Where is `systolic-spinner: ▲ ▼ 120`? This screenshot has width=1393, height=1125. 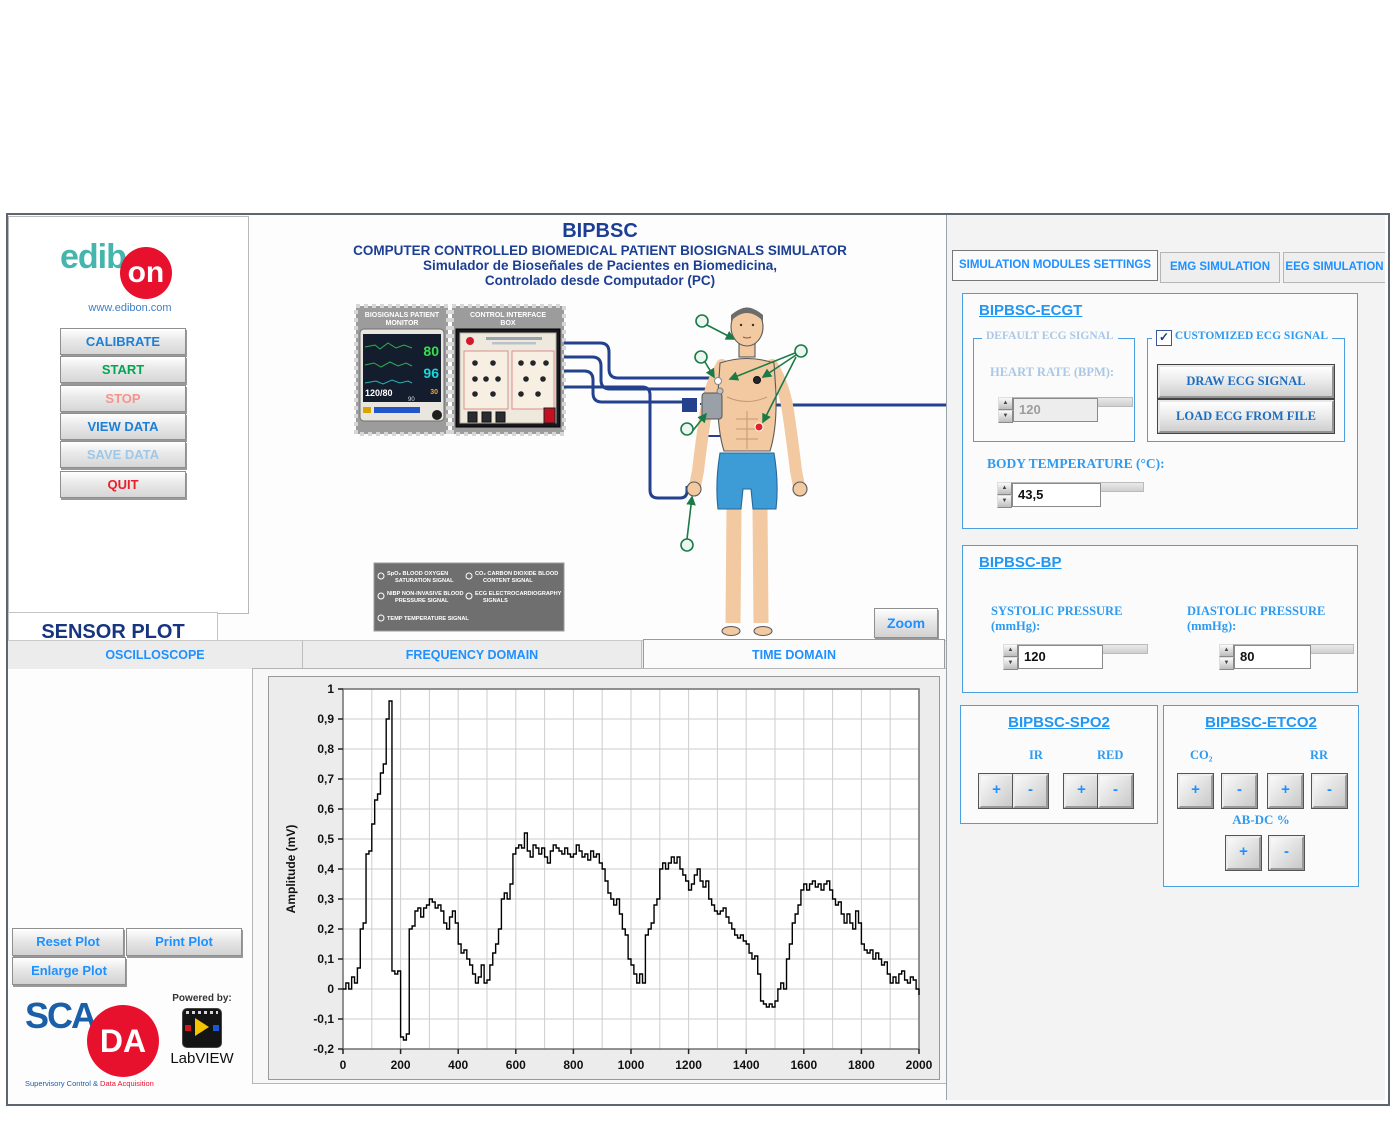
systolic-spinner: ▲ ▼ 120 is located at coordinates (1075, 657).